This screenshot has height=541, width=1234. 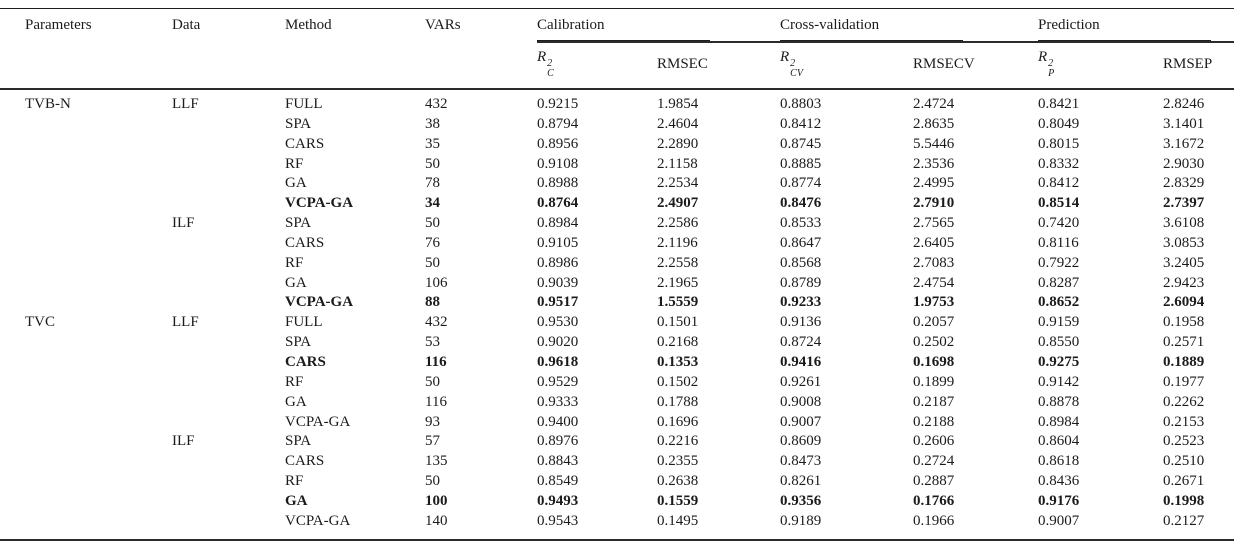 I want to click on cell-rmsep: 3.1401, so click(x=1184, y=123).